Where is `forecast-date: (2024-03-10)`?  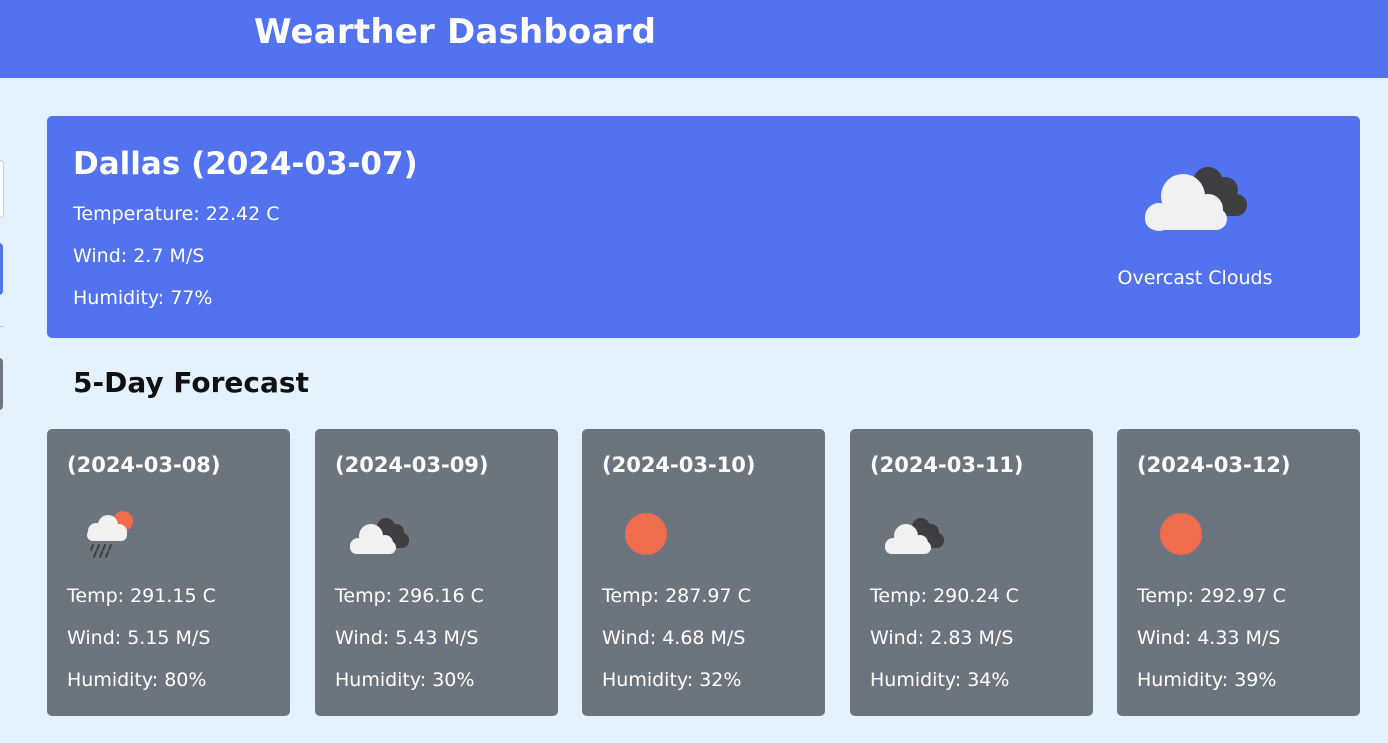
forecast-date: (2024-03-10) is located at coordinates (679, 465).